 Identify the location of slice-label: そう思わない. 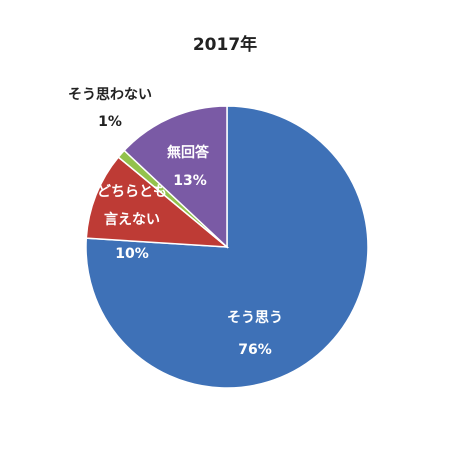
(110, 95).